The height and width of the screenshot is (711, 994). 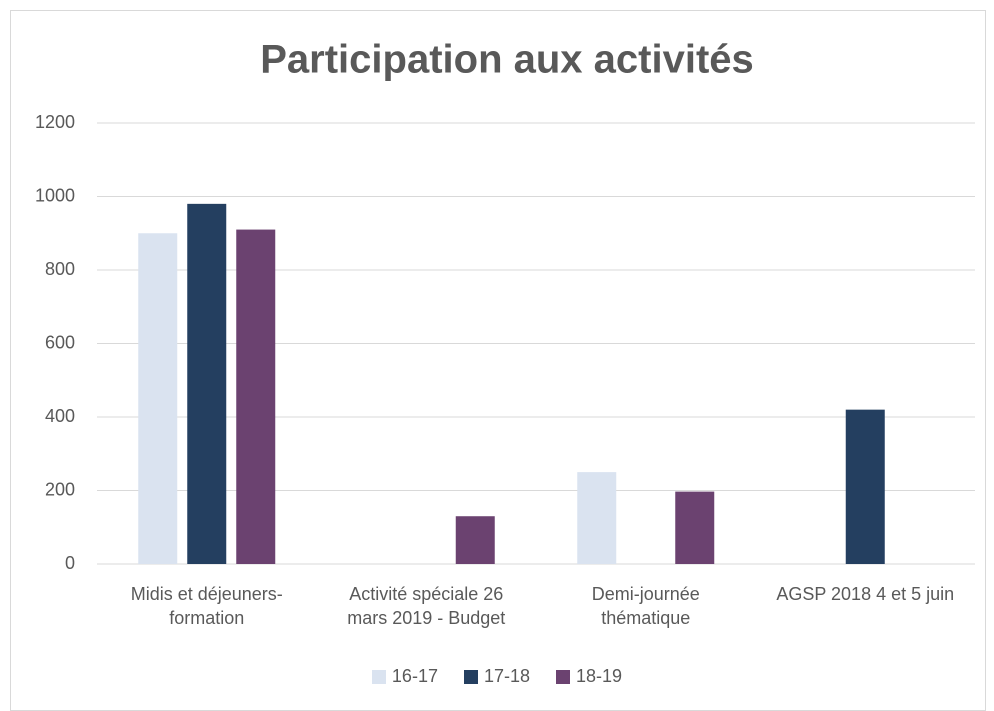 I want to click on legend-label: 18-19, so click(x=599, y=676).